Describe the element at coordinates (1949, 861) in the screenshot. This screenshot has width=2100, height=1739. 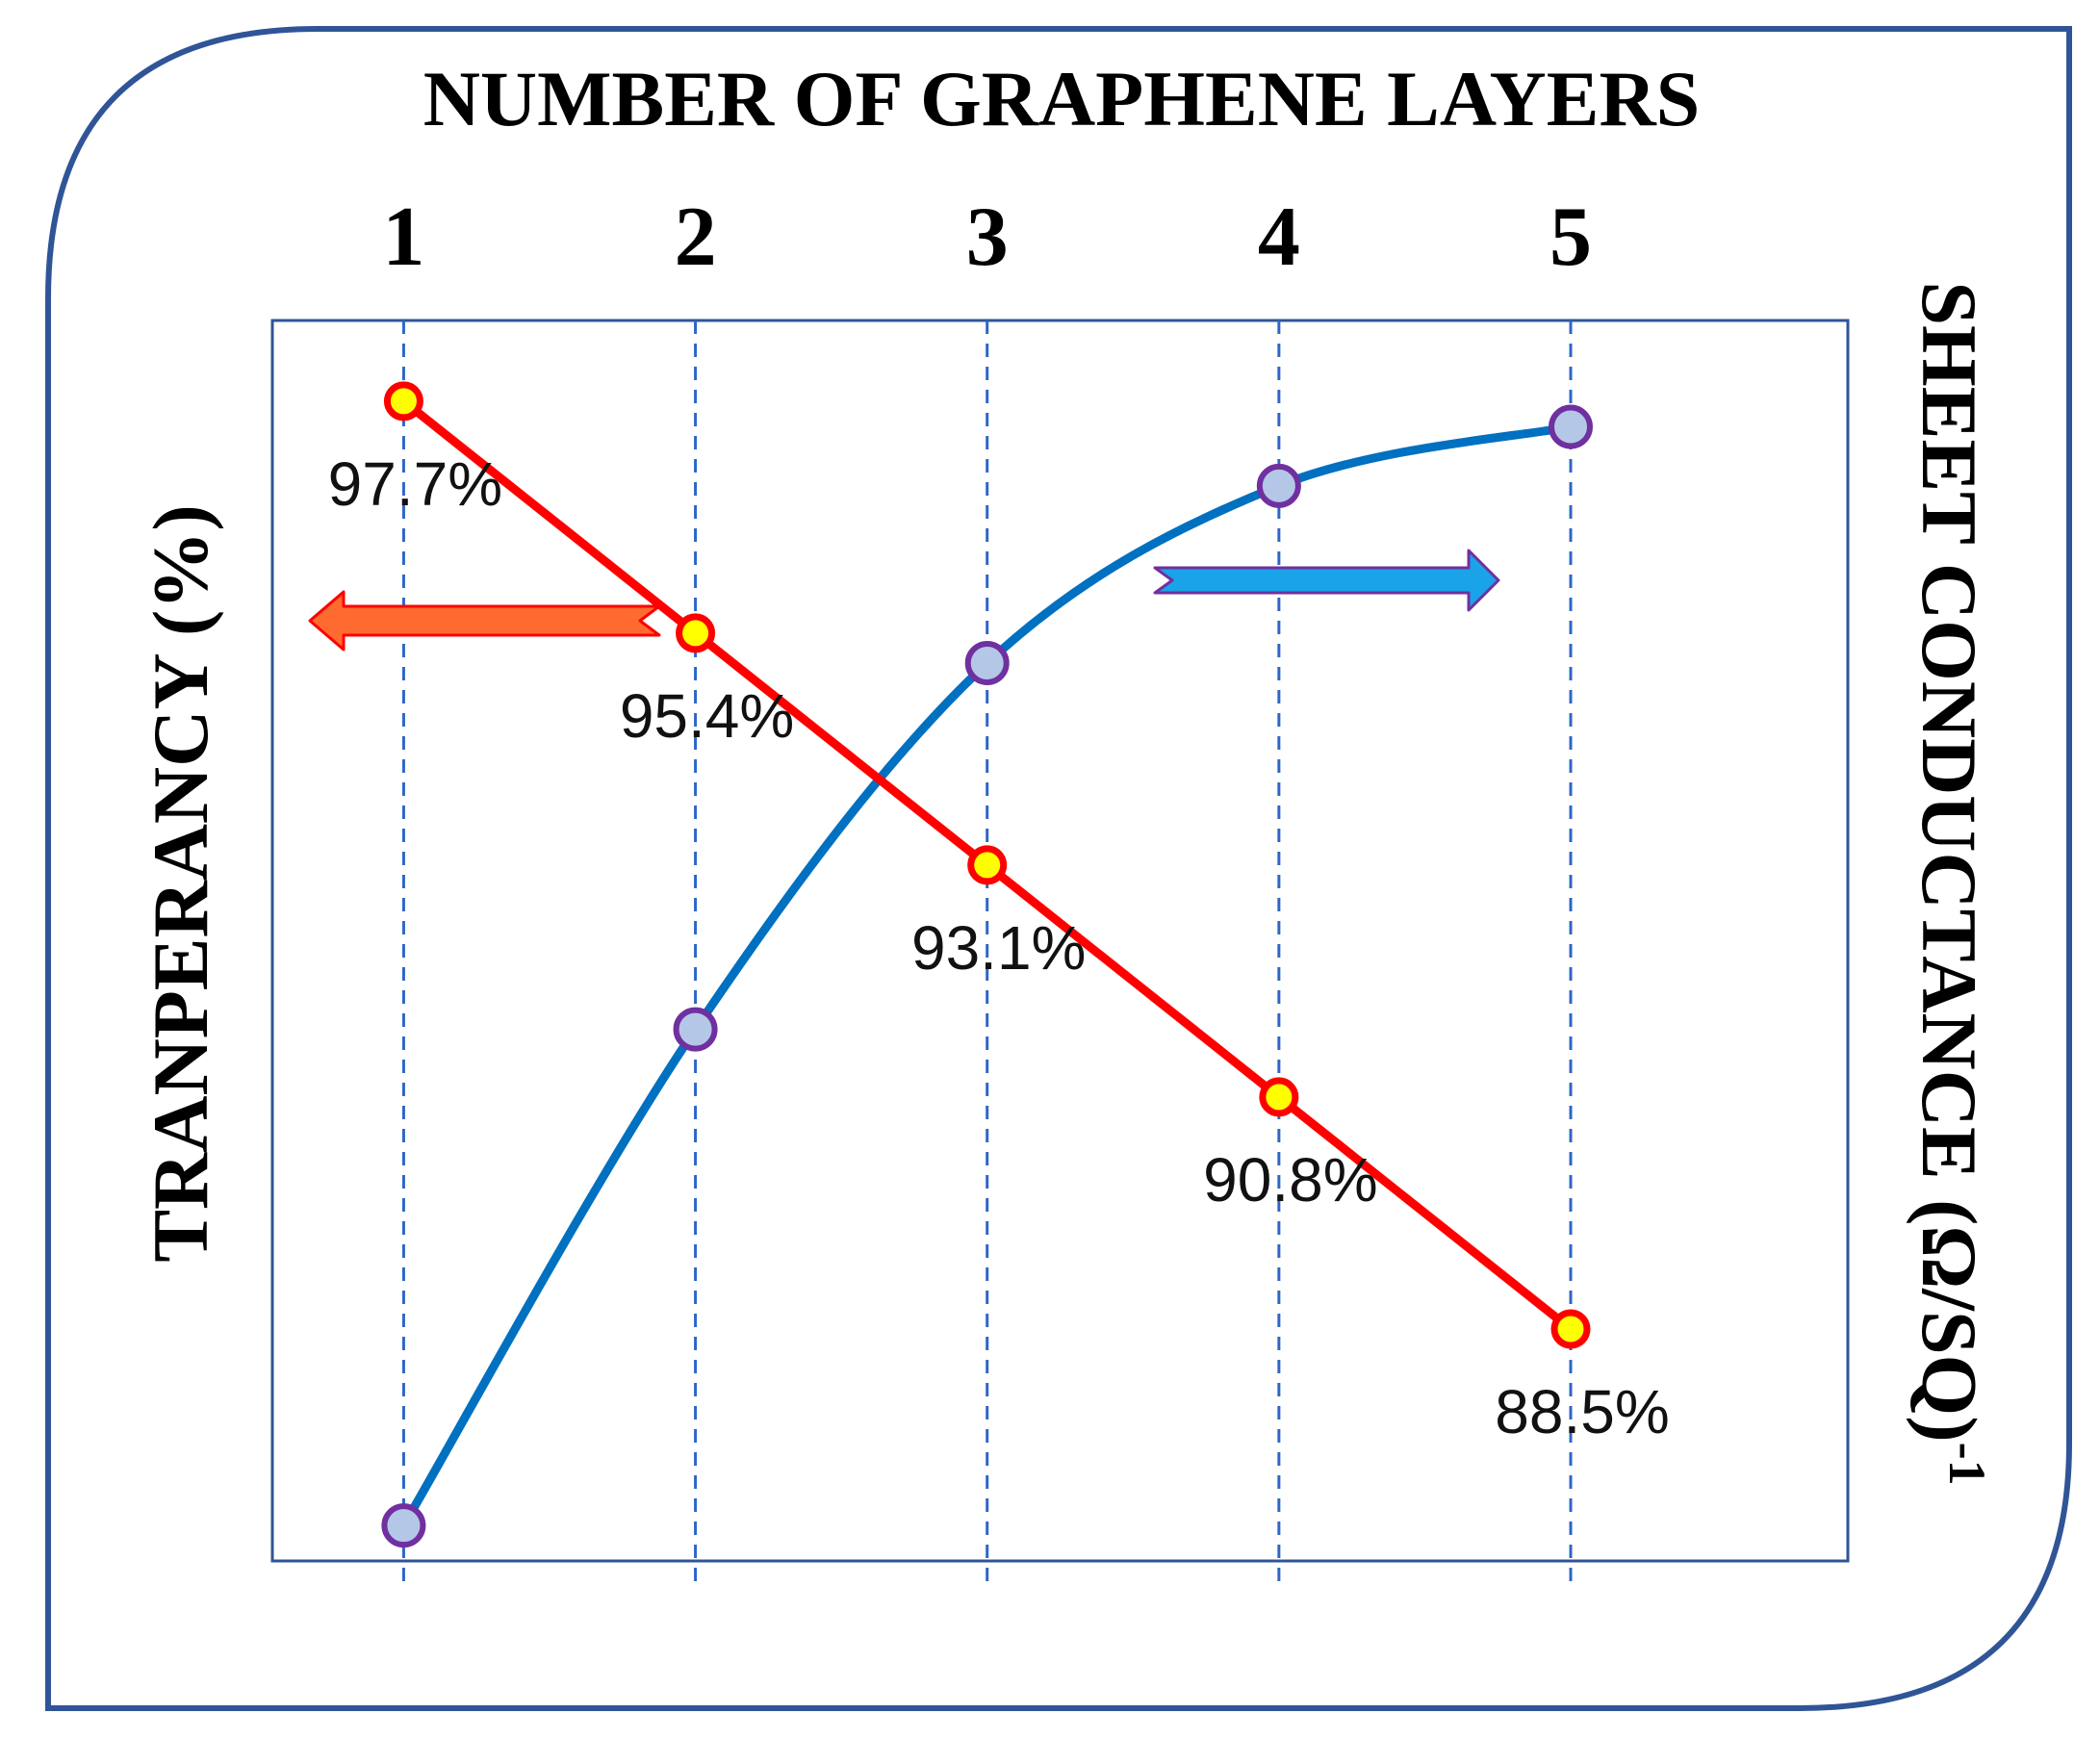
I see `right-axis-title-main: SHEET CONDUCTANCE (Ω/SQ)` at that location.